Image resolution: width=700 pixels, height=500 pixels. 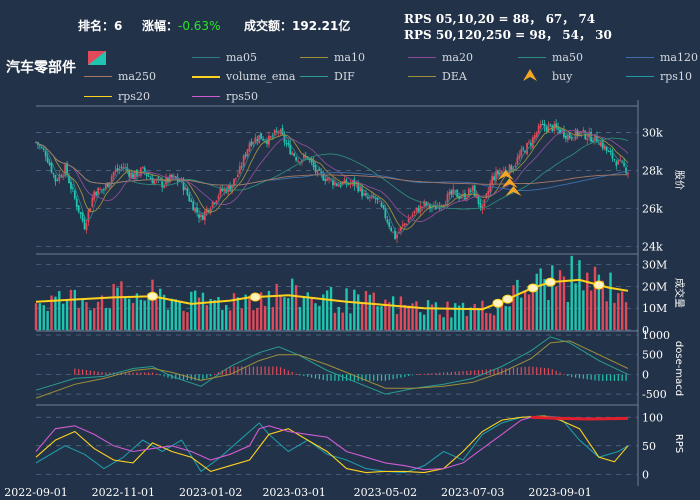 What do you see at coordinates (645, 474) in the screenshot?
I see `y-tick-label: 0` at bounding box center [645, 474].